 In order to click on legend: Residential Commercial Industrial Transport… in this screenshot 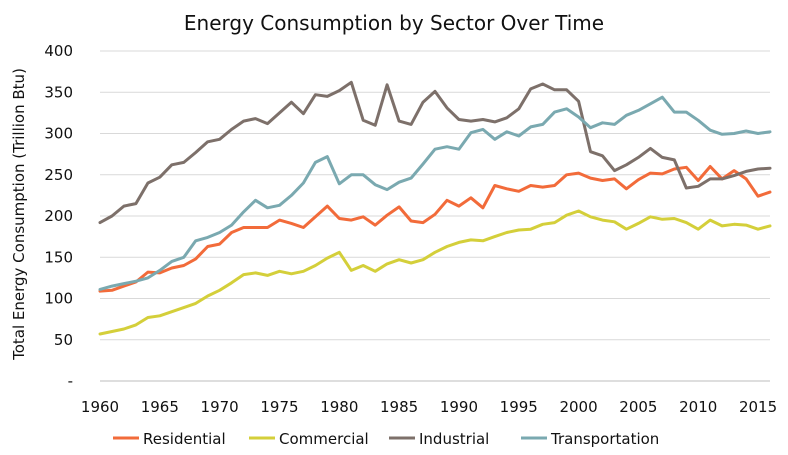, I will do `click(386, 439)`.